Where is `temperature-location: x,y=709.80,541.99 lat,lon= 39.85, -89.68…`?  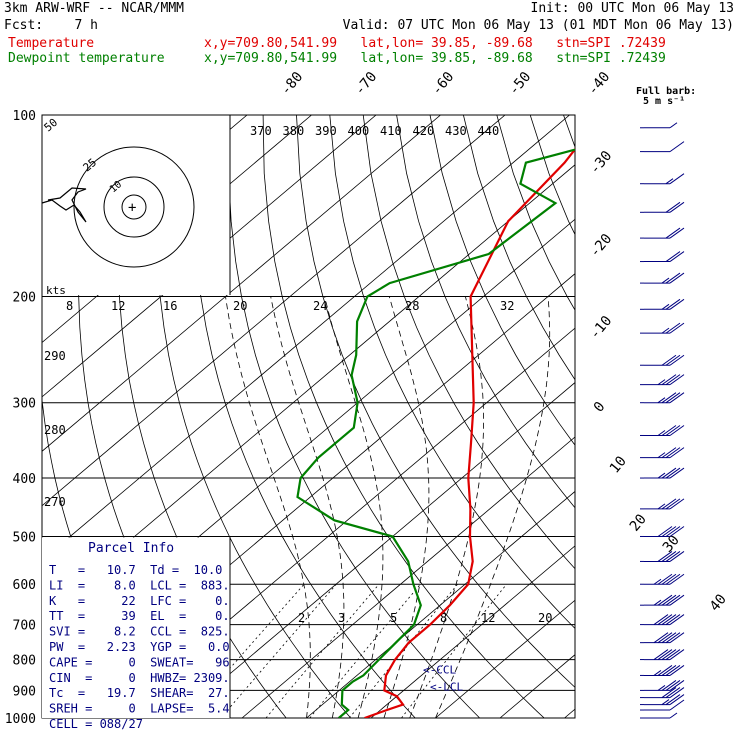 temperature-location: x,y=709.80,541.99 lat,lon= 39.85, -89.68… is located at coordinates (435, 43).